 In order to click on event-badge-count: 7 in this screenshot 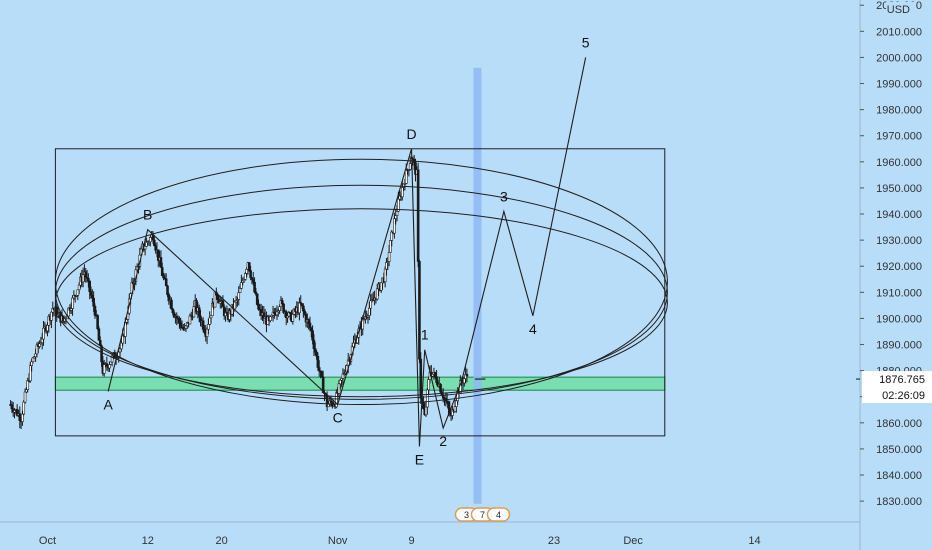, I will do `click(482, 515)`.